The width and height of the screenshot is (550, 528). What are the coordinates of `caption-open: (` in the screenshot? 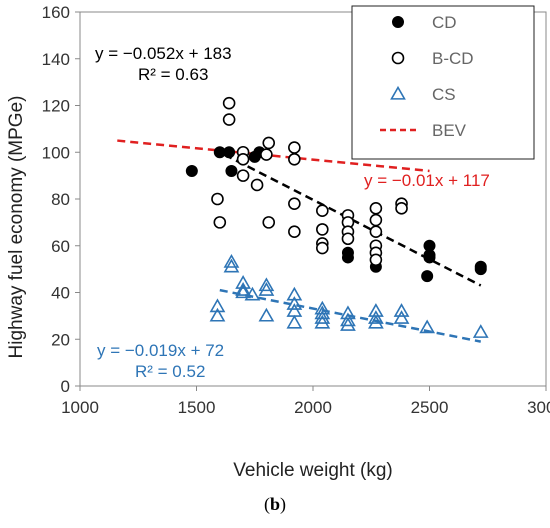 It's located at (266, 504).